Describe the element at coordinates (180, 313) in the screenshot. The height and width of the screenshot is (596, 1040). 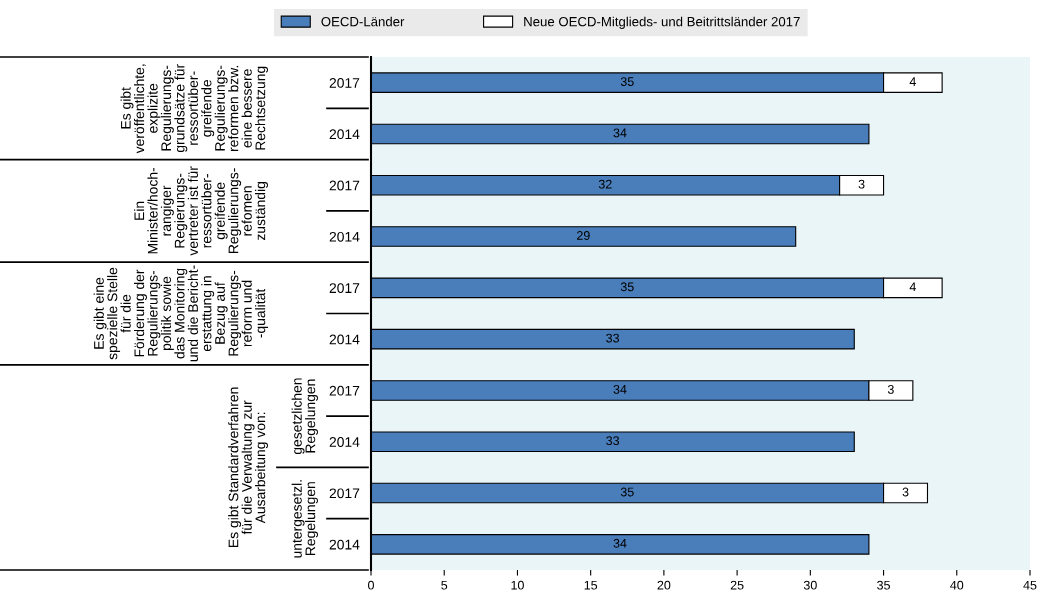
I see `text: Es gibt eine spezielle Stelle für die Förderung der Regulierungs- politik sowie das Monitoring und die Bericht- erstattung in Bezug auf Regulierungs- reform und -qualität` at that location.